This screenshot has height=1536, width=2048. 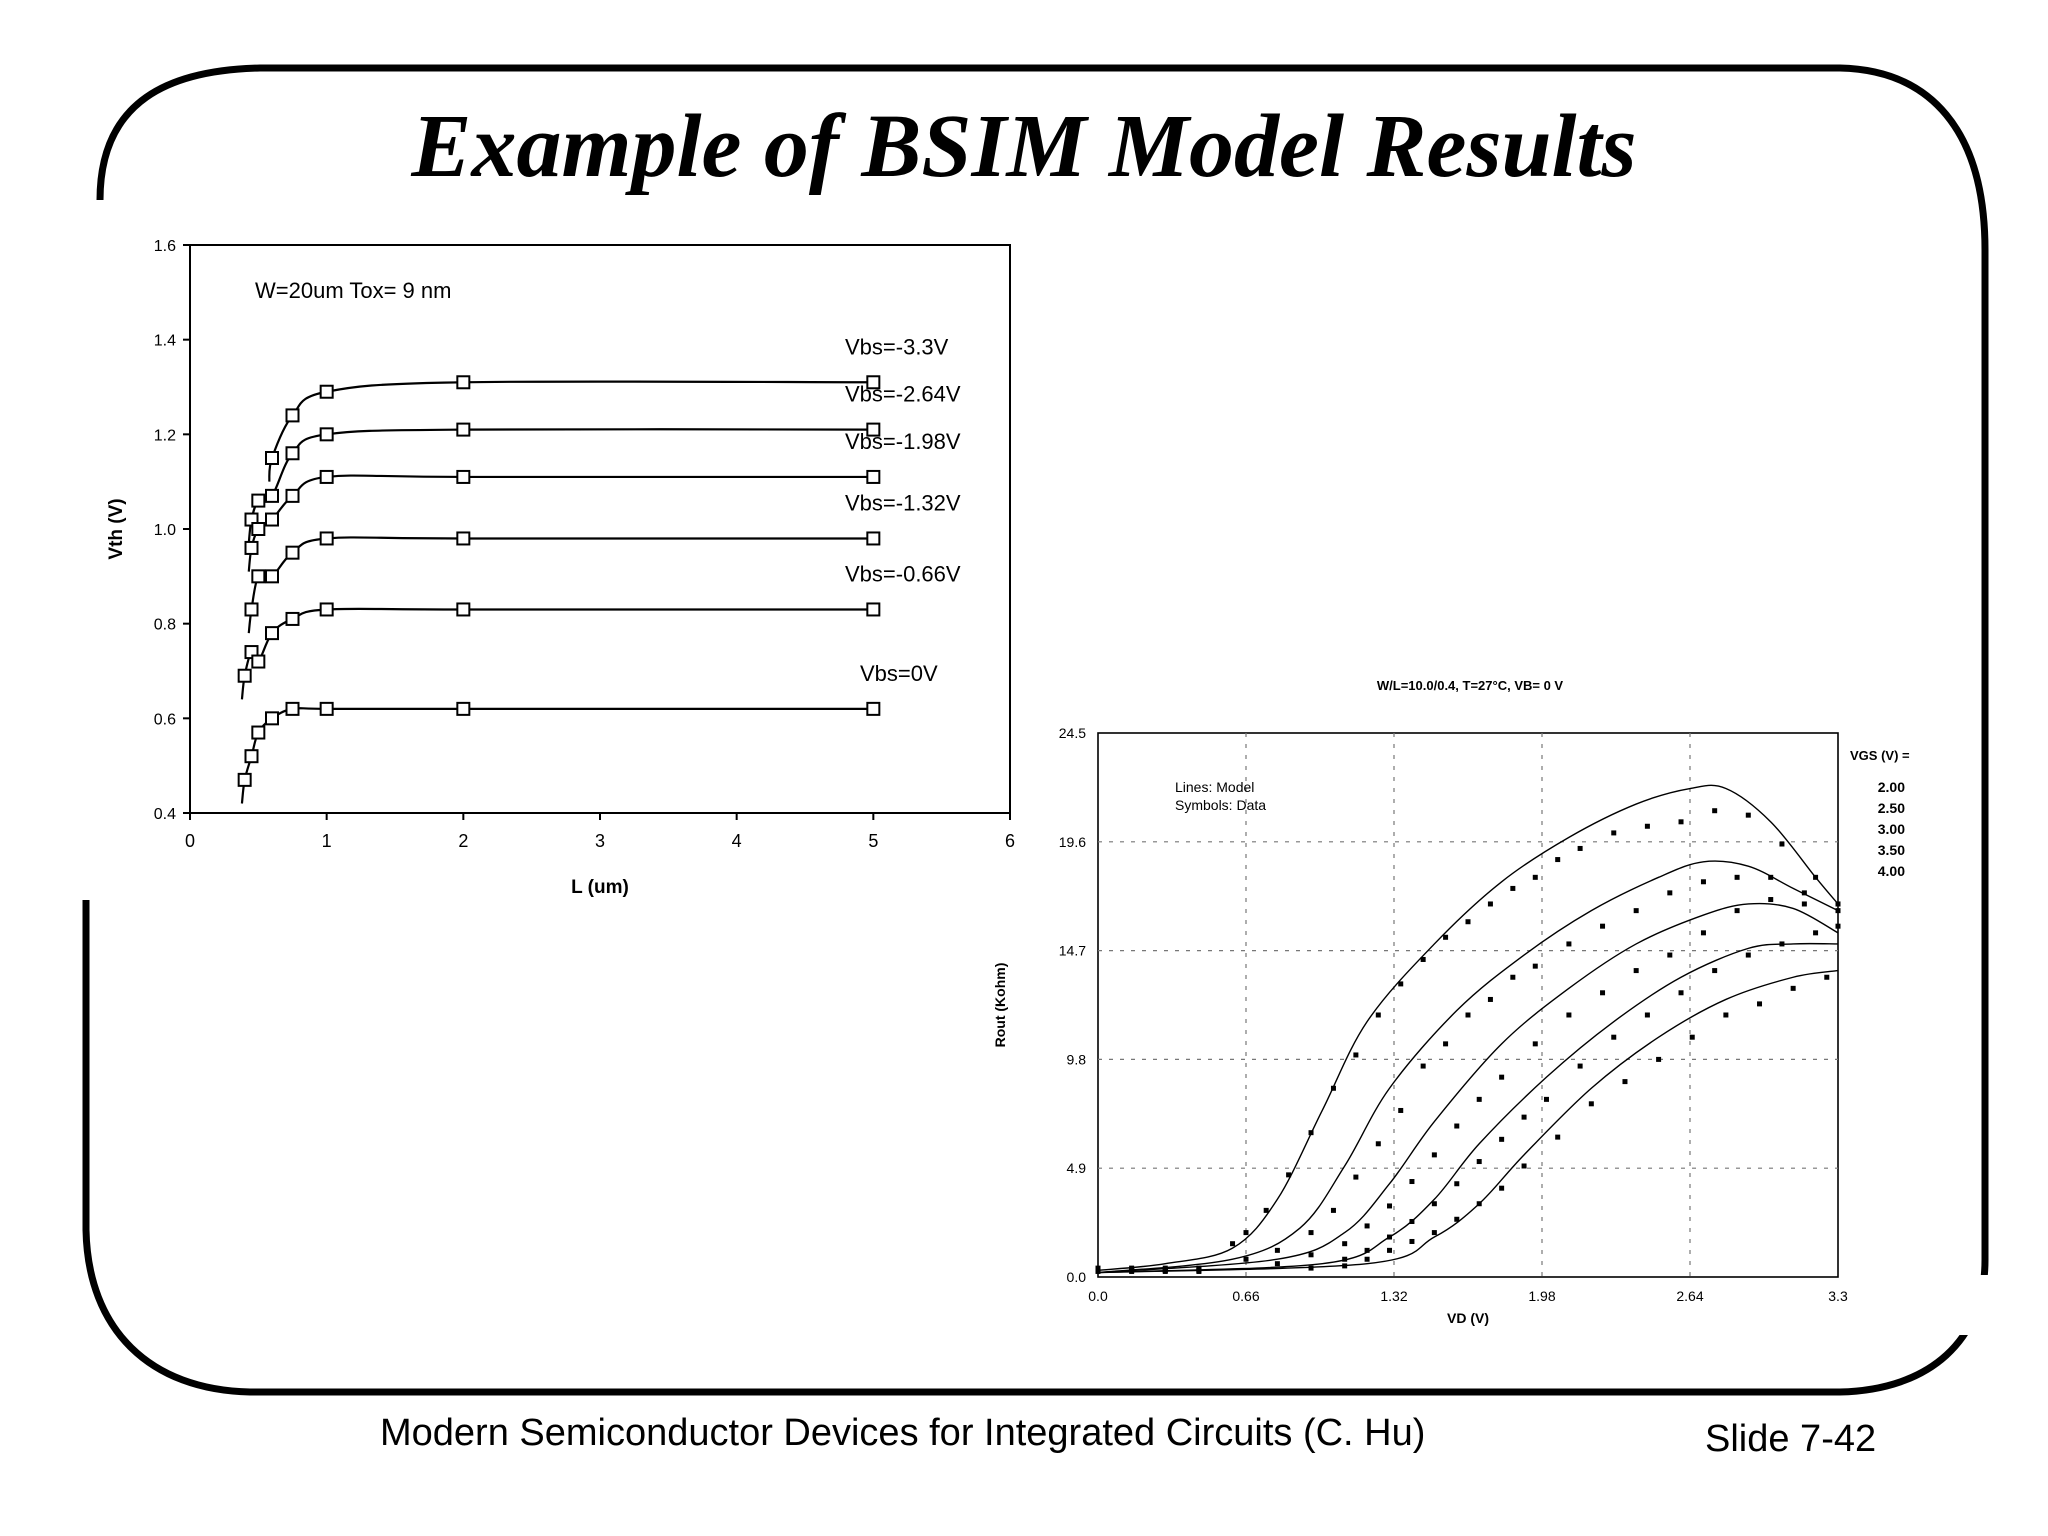 I want to click on x-tick-label: 2, so click(x=463, y=841).